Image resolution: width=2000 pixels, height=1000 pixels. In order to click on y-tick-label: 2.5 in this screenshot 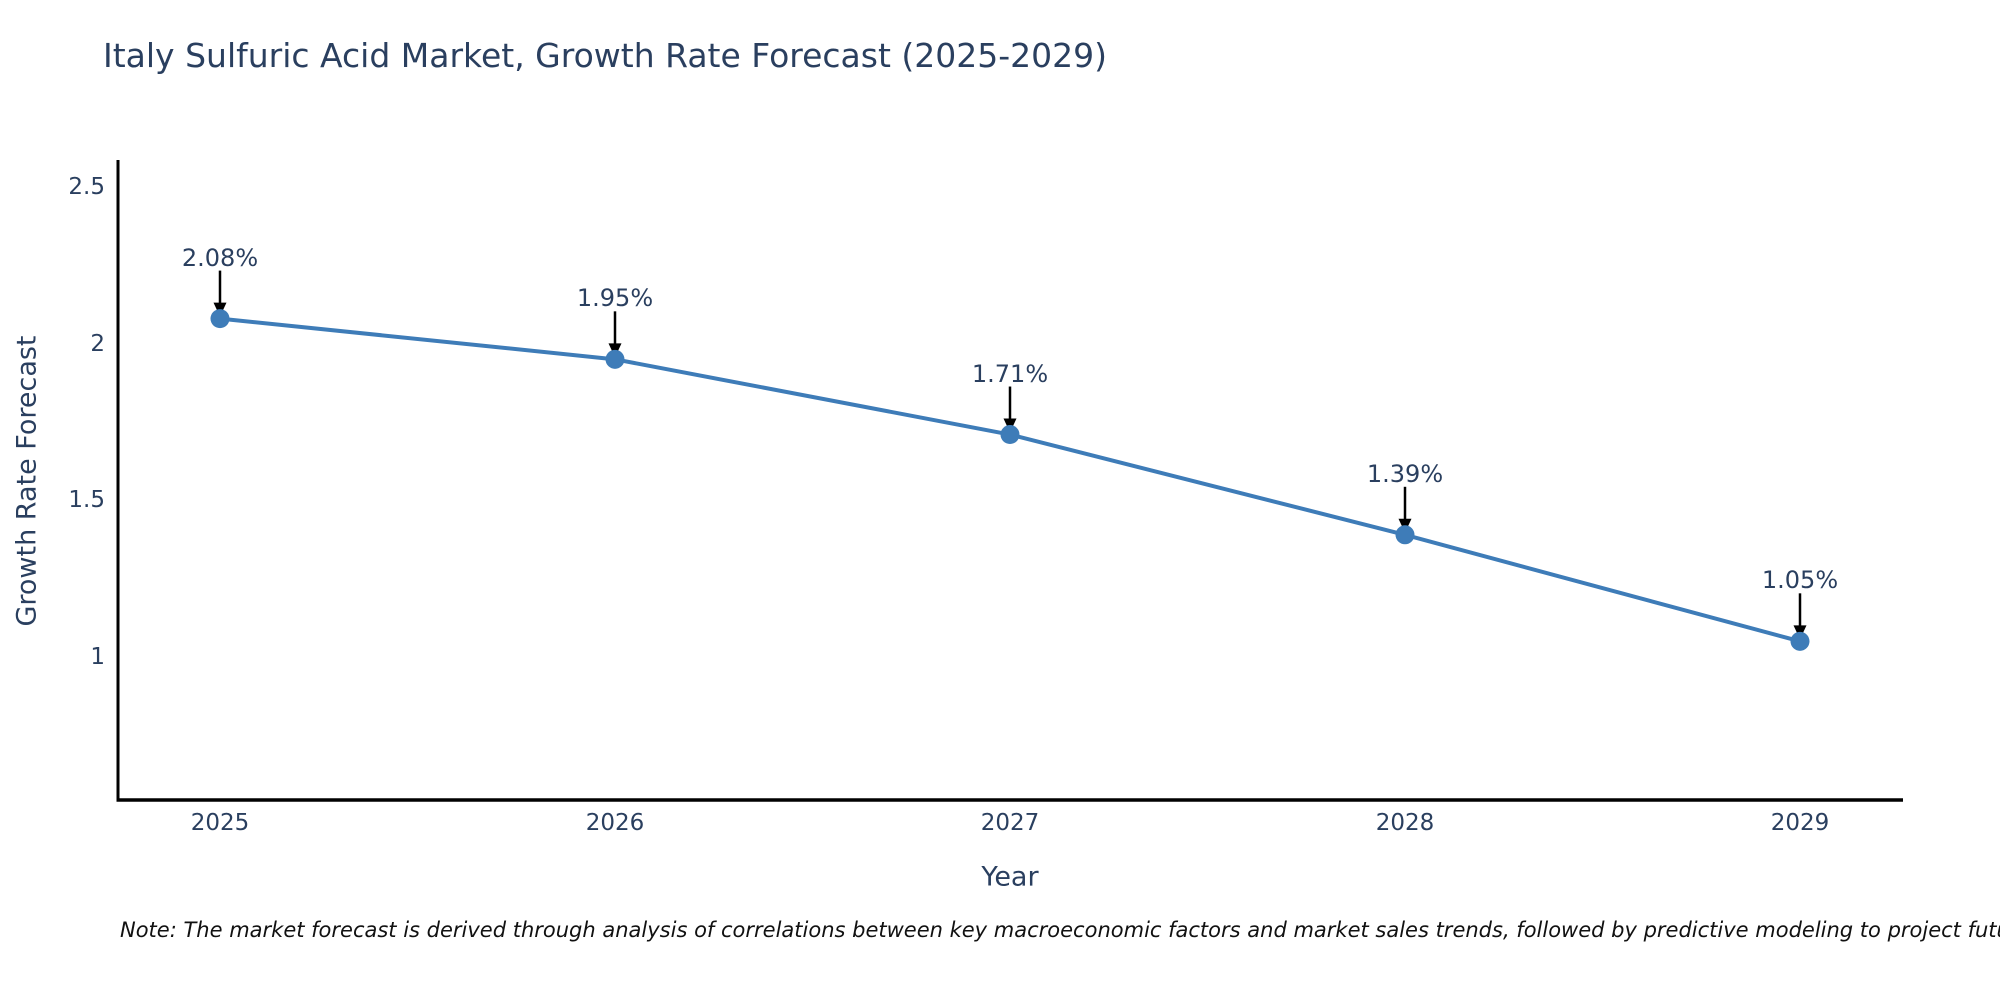, I will do `click(86, 187)`.